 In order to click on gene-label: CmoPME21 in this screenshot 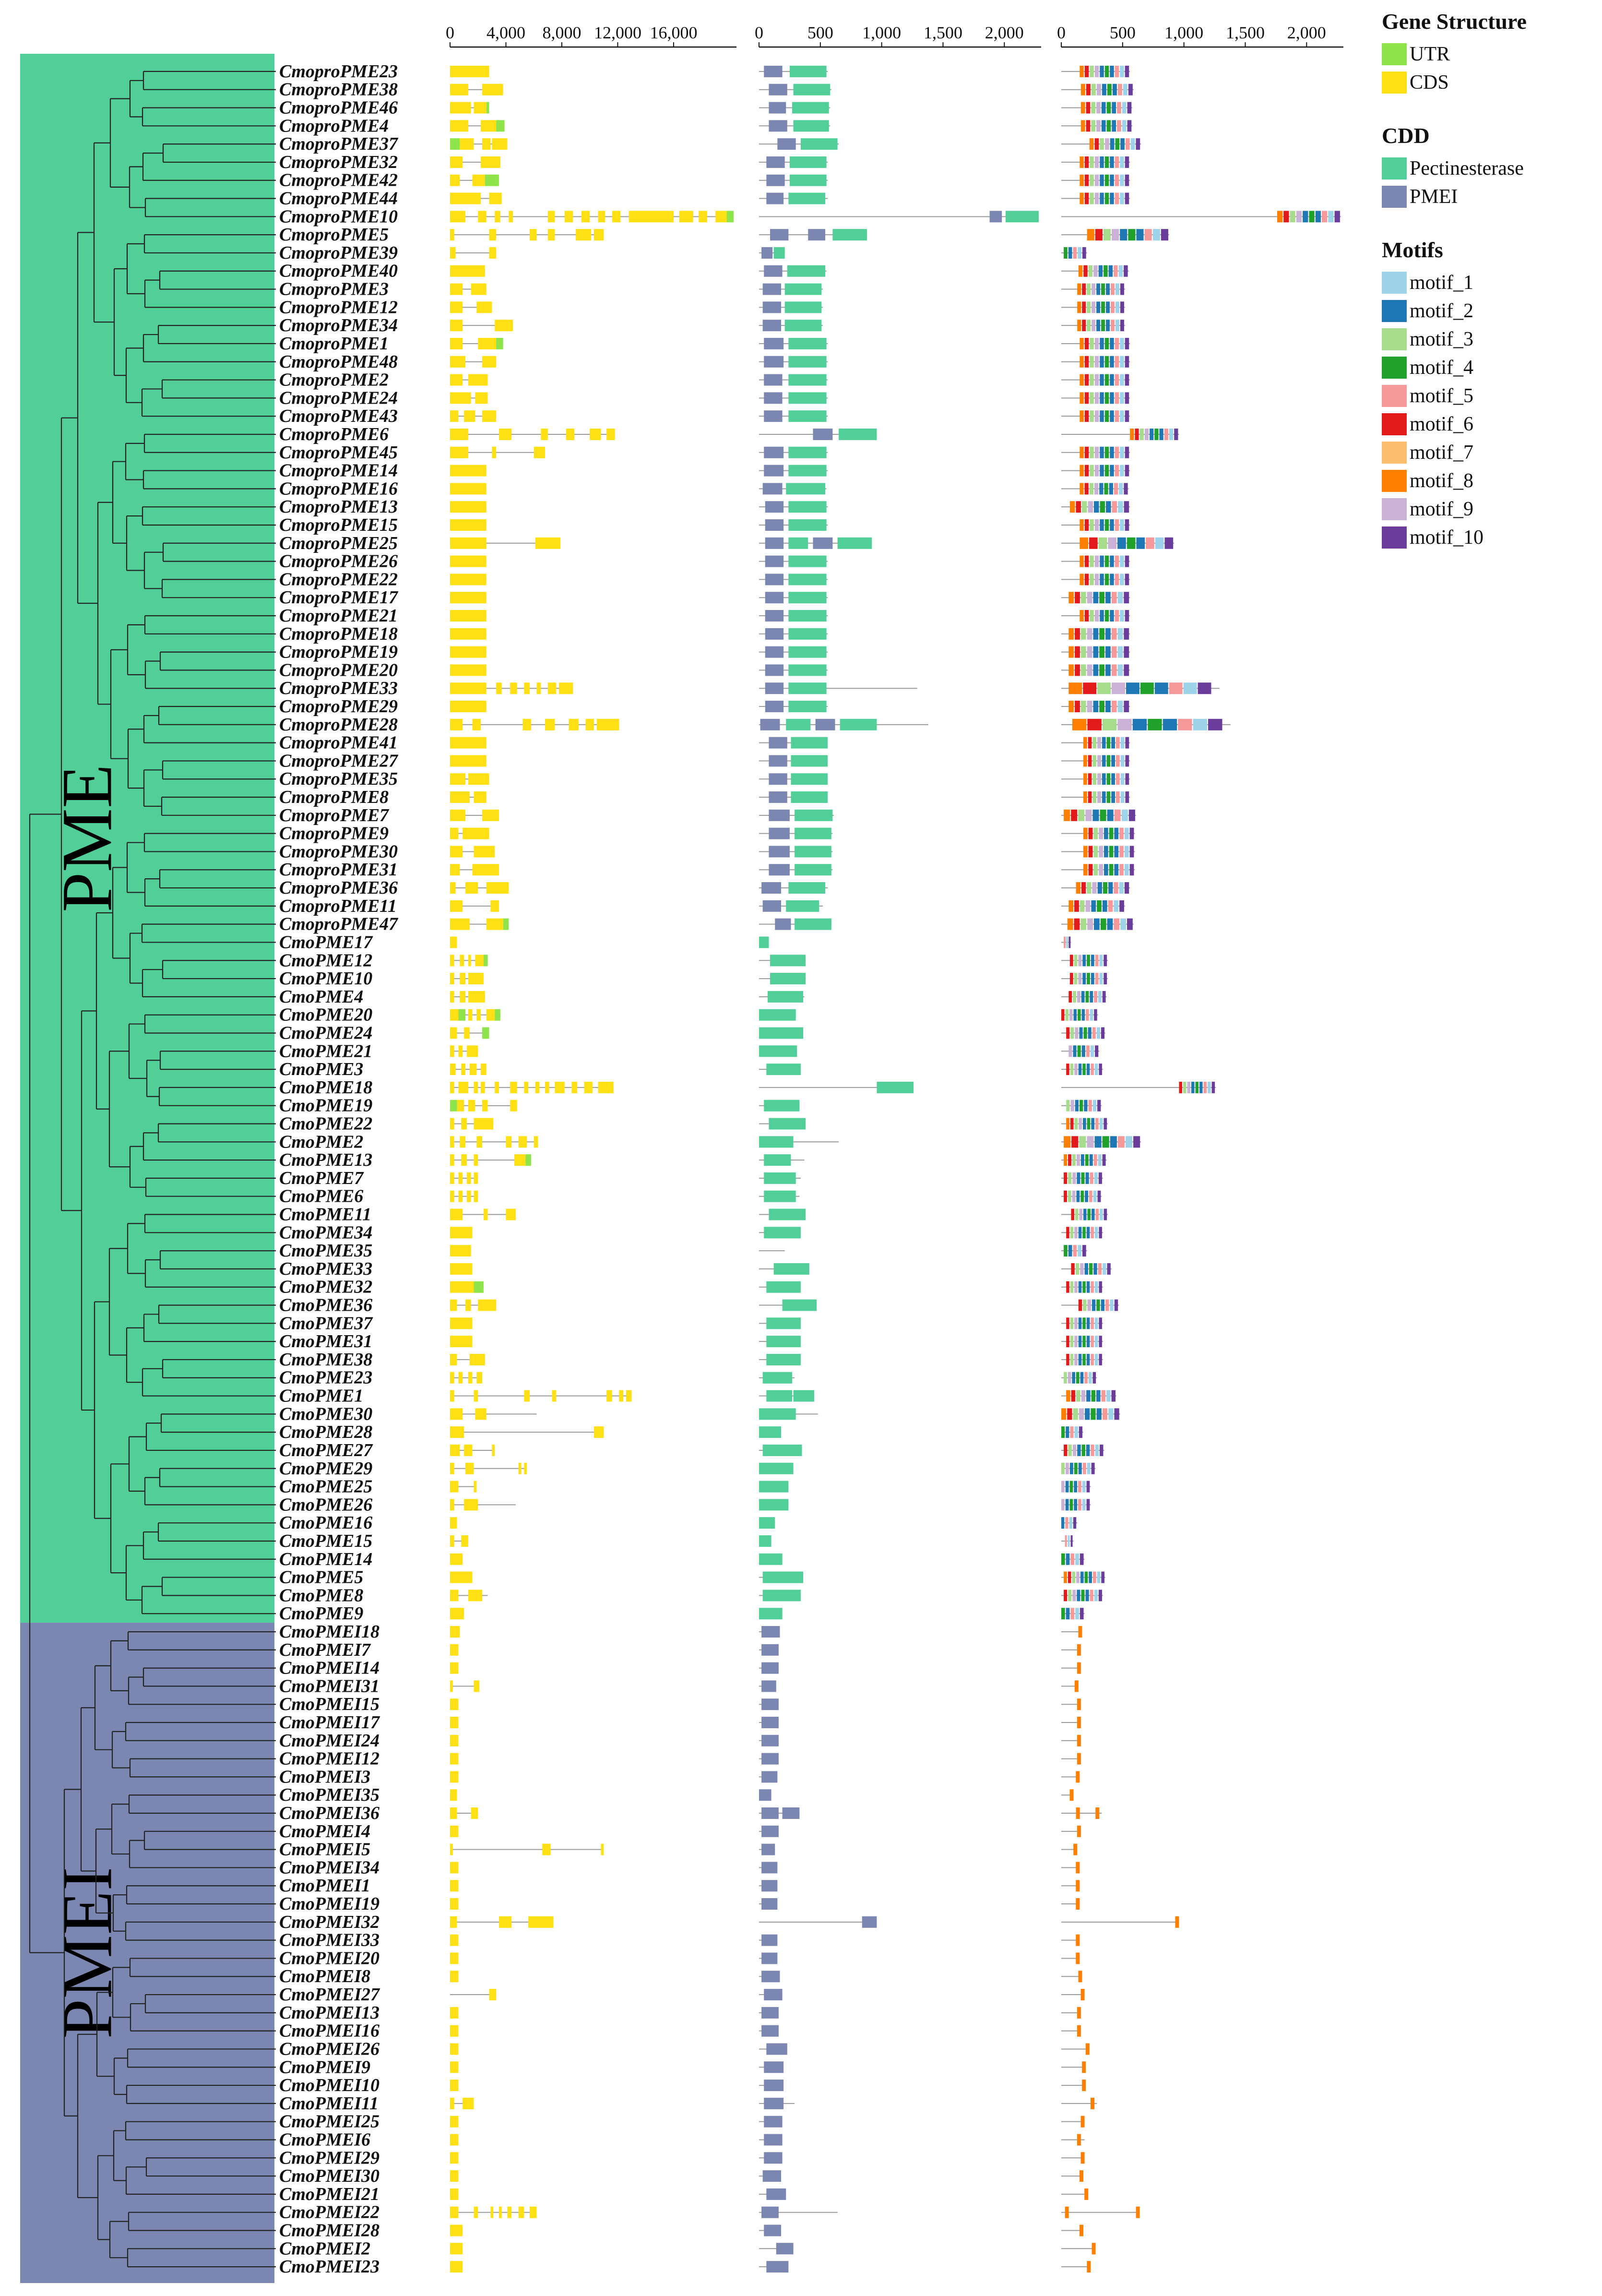, I will do `click(325, 1051)`.